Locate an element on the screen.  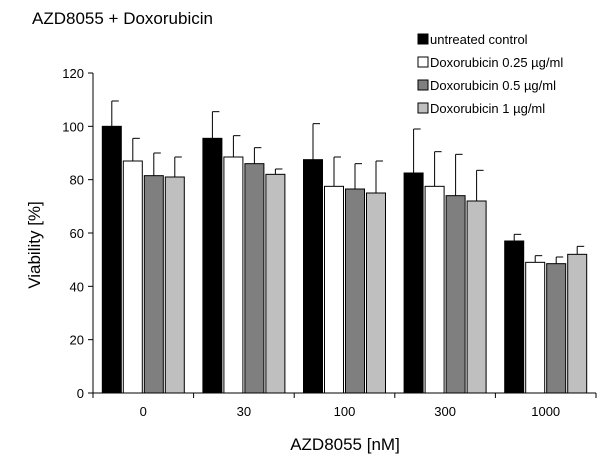
legend-label: Doxorubicin 0.25 µg/ml is located at coordinates (496, 62).